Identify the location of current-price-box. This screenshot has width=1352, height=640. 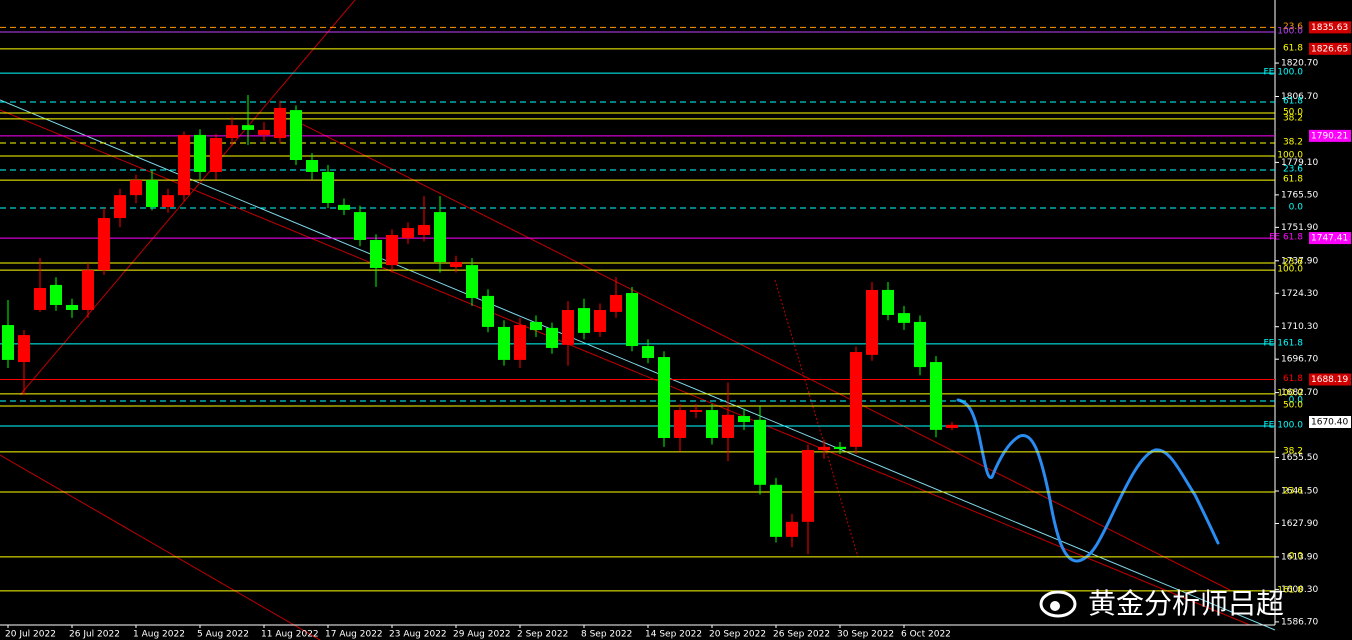
(1330, 422).